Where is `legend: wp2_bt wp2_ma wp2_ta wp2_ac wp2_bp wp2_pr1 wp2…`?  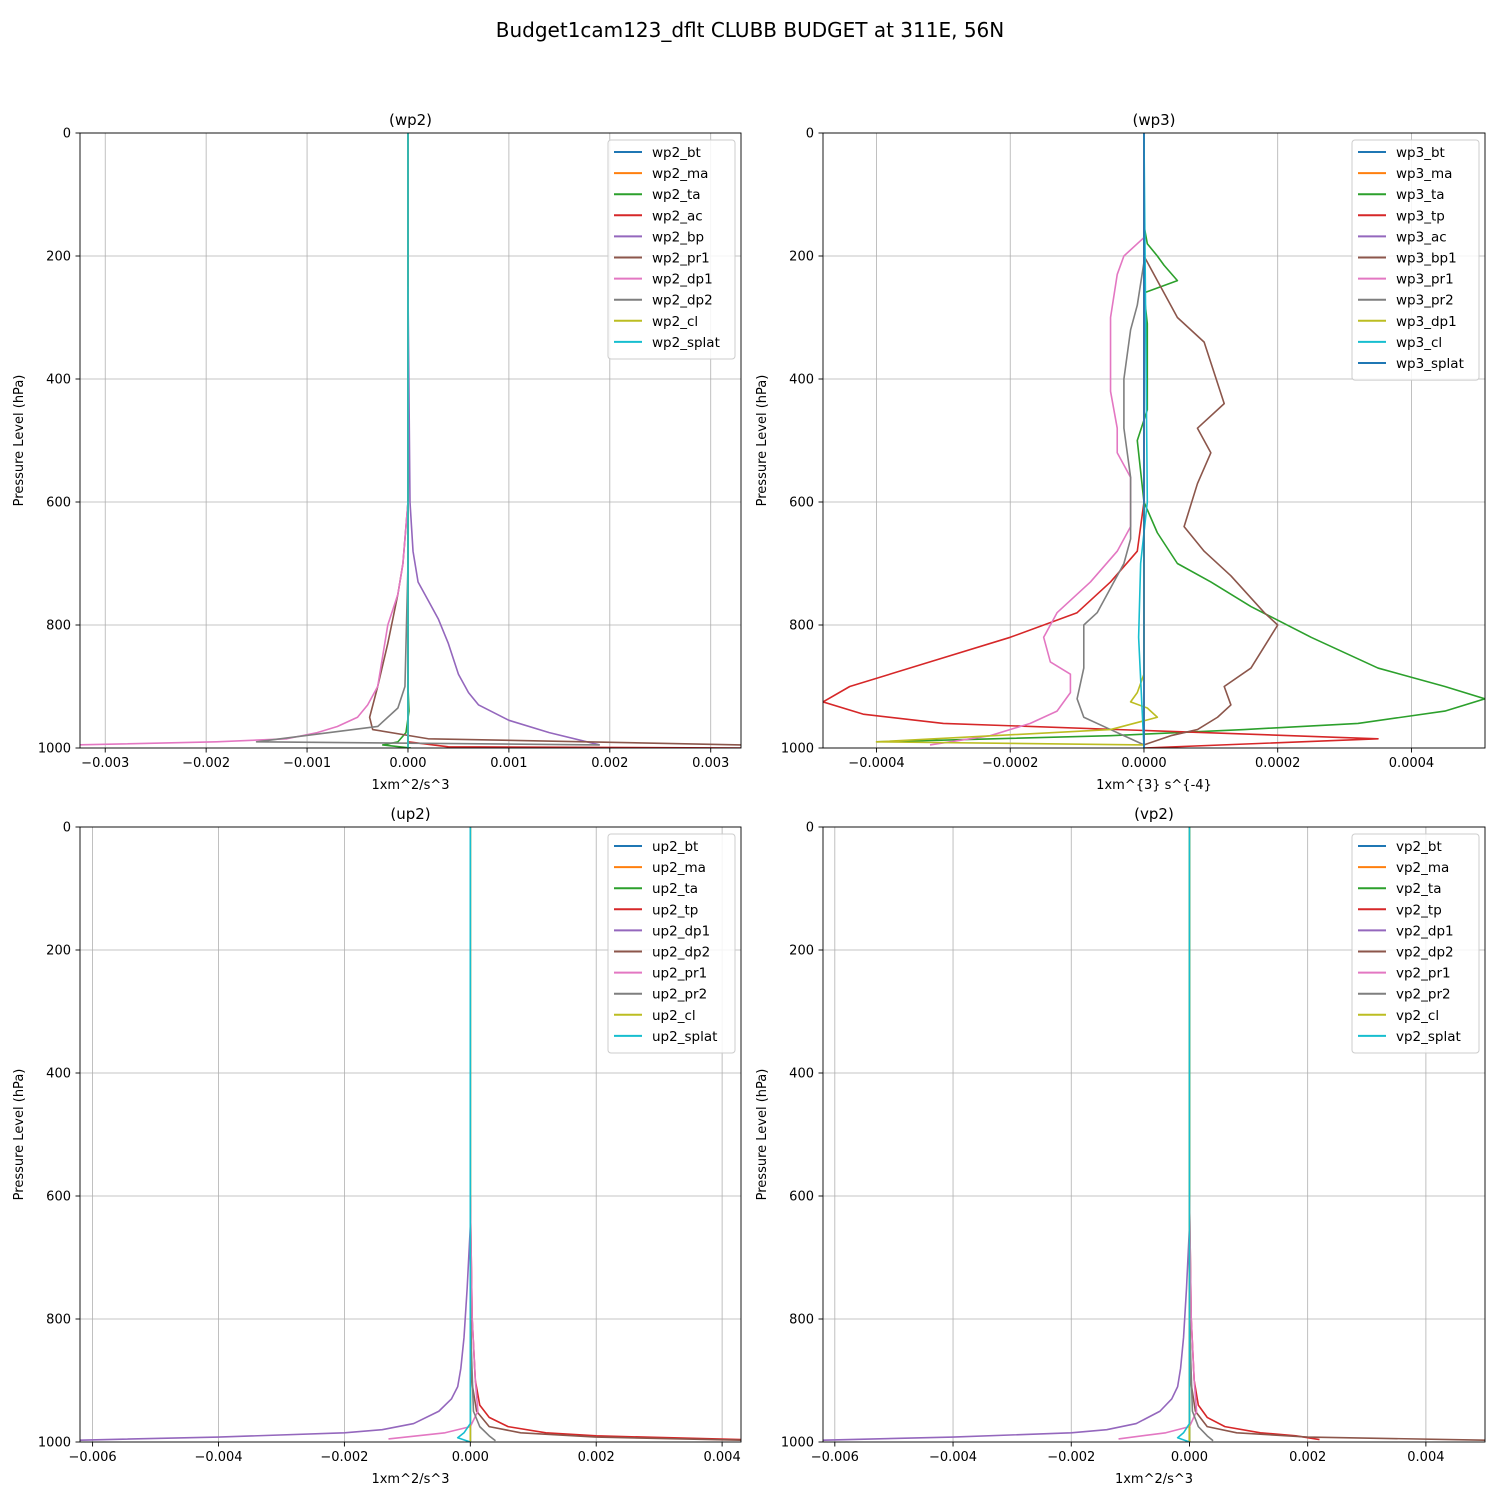 legend: wp2_bt wp2_ma wp2_ta wp2_ac wp2_bp wp2_pr1 wp2… is located at coordinates (671, 249).